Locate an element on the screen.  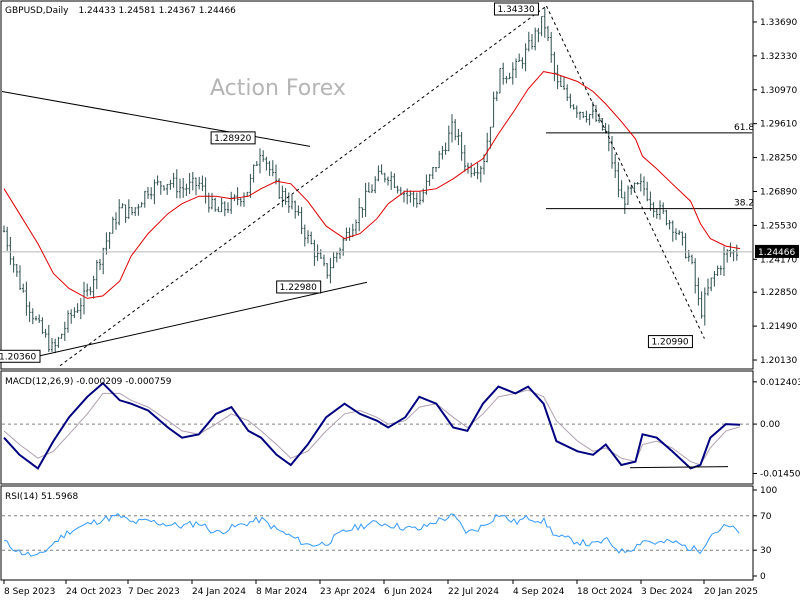
price-tick-label: 1.21490 is located at coordinates (778, 327).